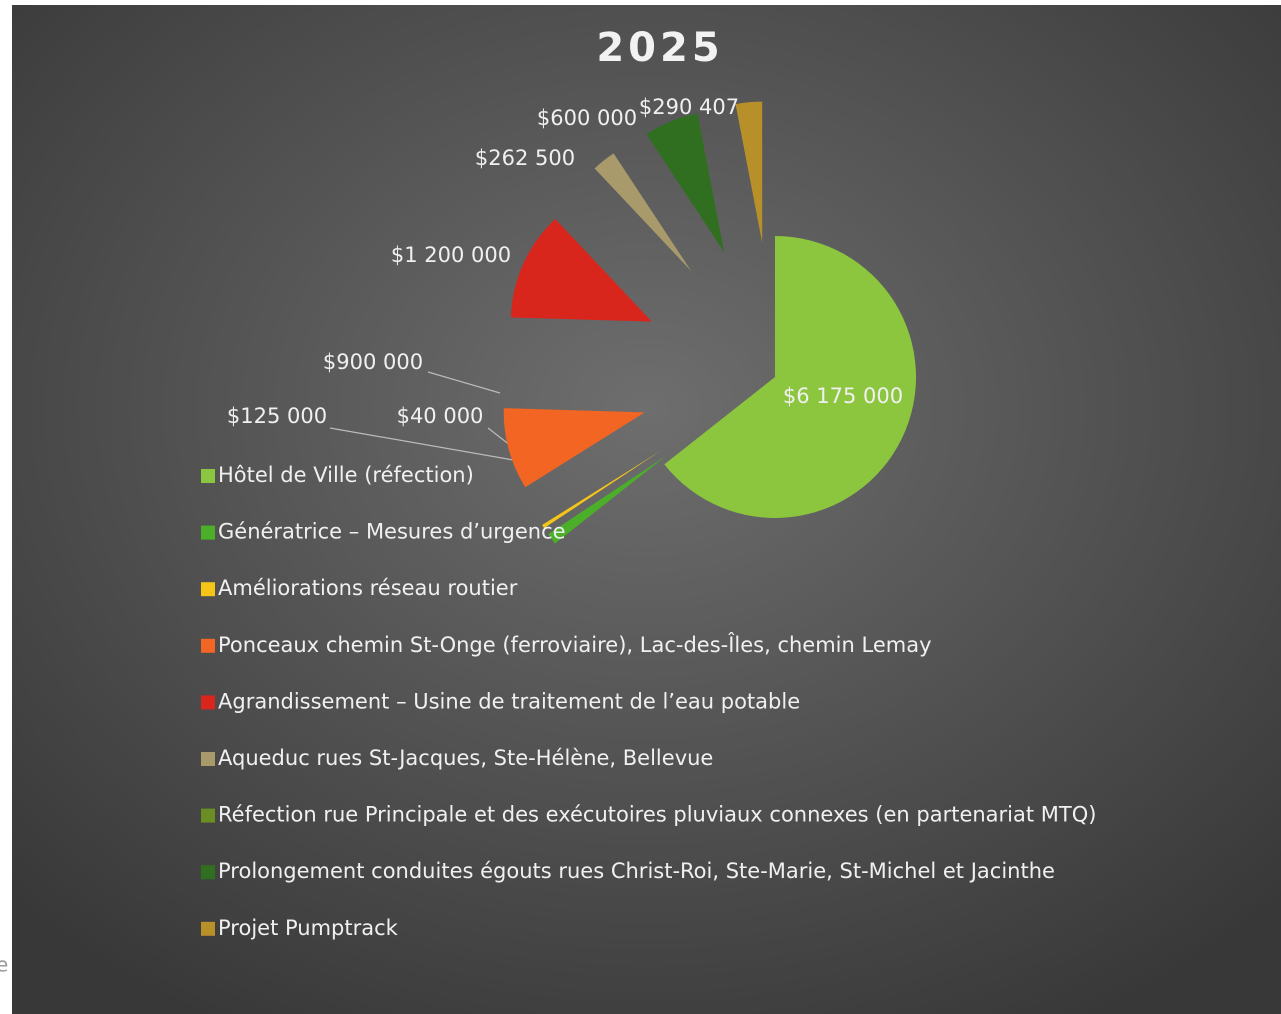  Describe the element at coordinates (525, 158) in the screenshot. I see `data-label: $262 500` at that location.